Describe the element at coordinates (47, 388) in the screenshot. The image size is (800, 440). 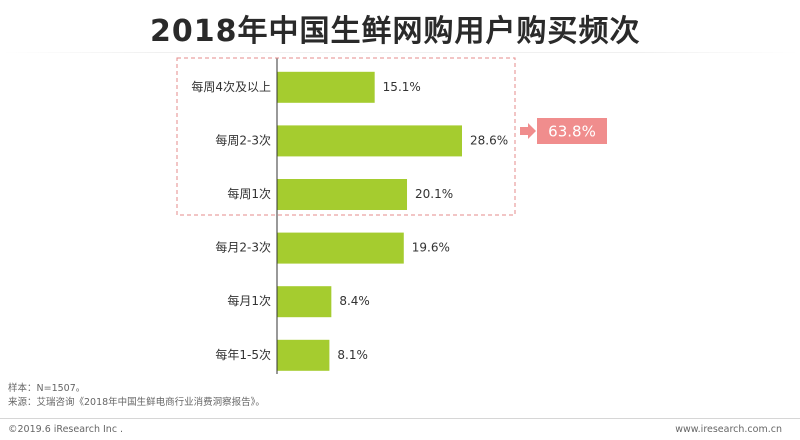
I see `footer-sample: 样本：N=1507。` at that location.